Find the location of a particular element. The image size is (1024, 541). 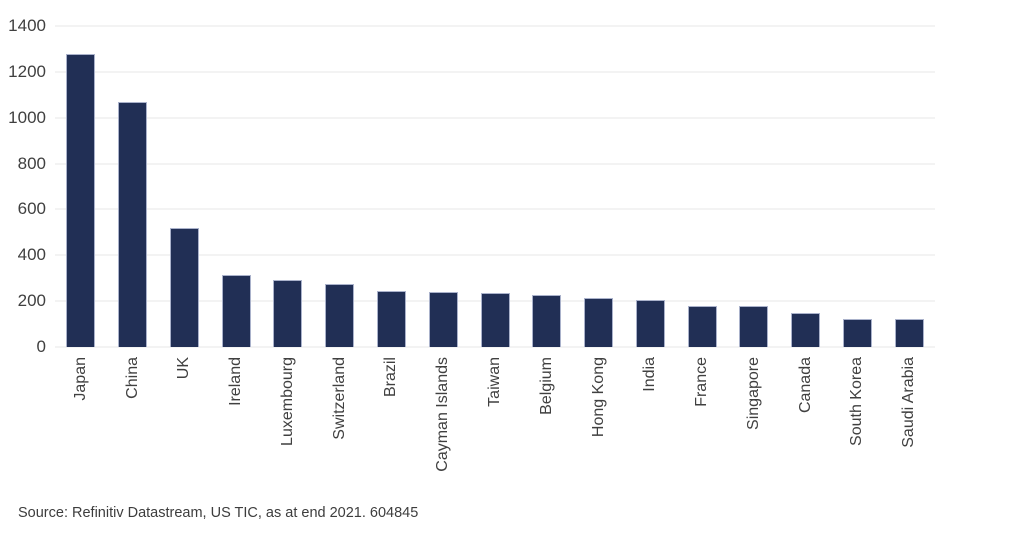

y-axis-tick-label: 0 is located at coordinates (41, 346).